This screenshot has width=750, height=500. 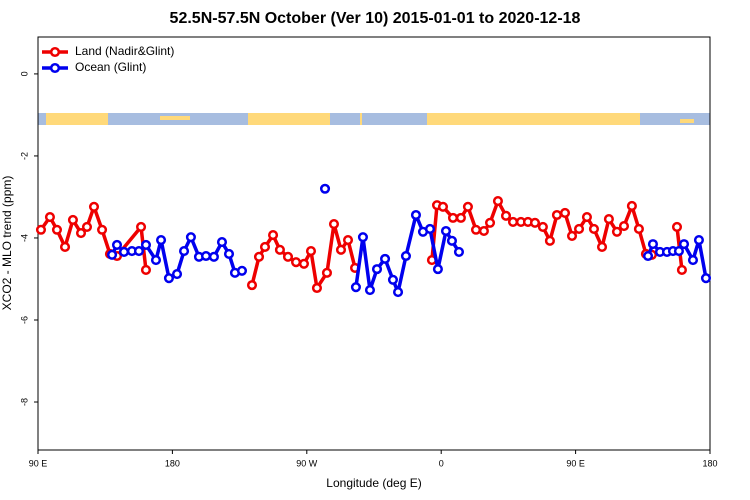 I want to click on y-tick-label: -6, so click(x=24, y=320).